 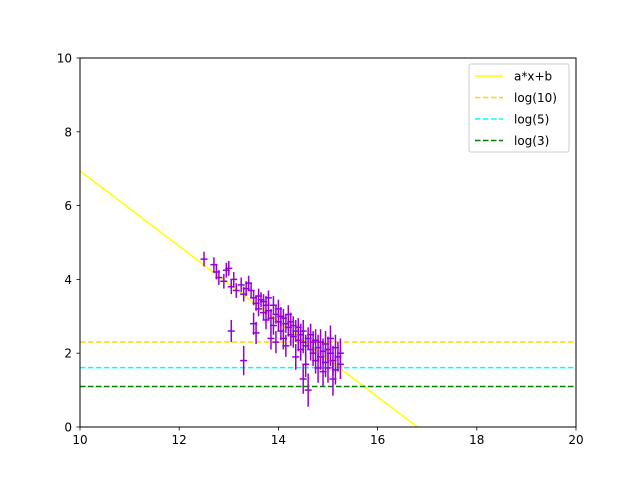 What do you see at coordinates (535, 98) in the screenshot?
I see `legend-label-1: log(10)` at bounding box center [535, 98].